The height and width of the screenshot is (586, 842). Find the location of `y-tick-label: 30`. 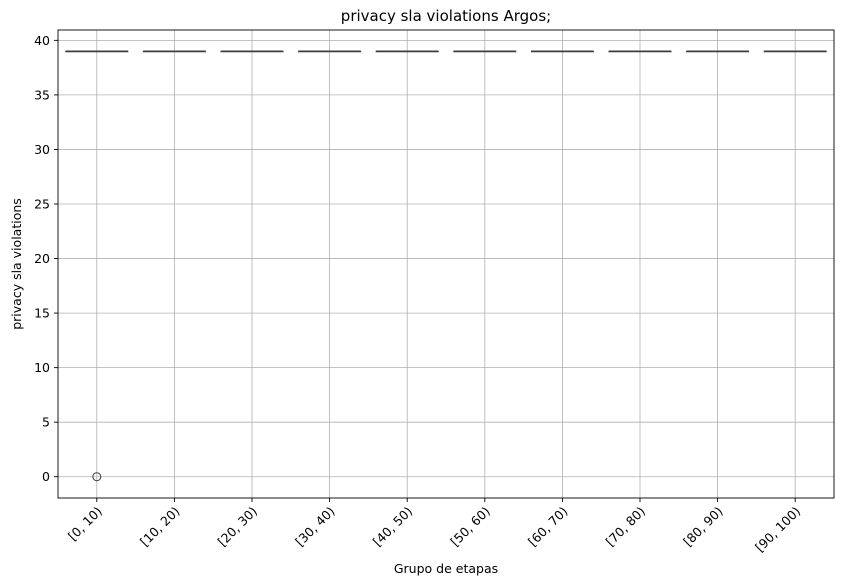

y-tick-label: 30 is located at coordinates (42, 149).